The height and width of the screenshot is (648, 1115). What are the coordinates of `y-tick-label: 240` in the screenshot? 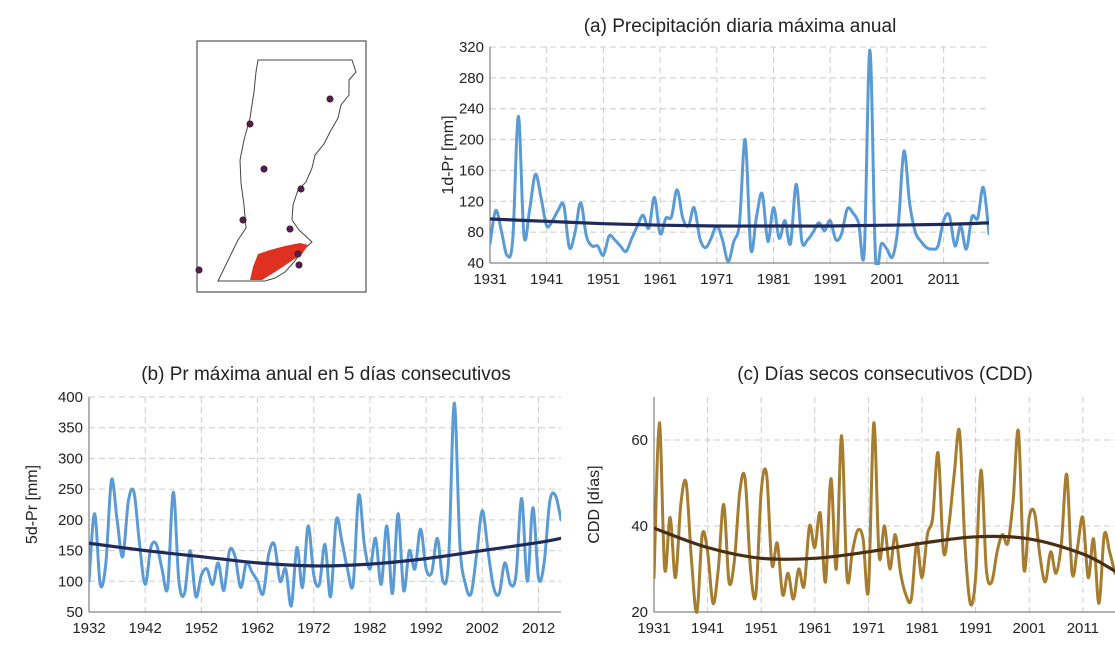 It's located at (471, 109).